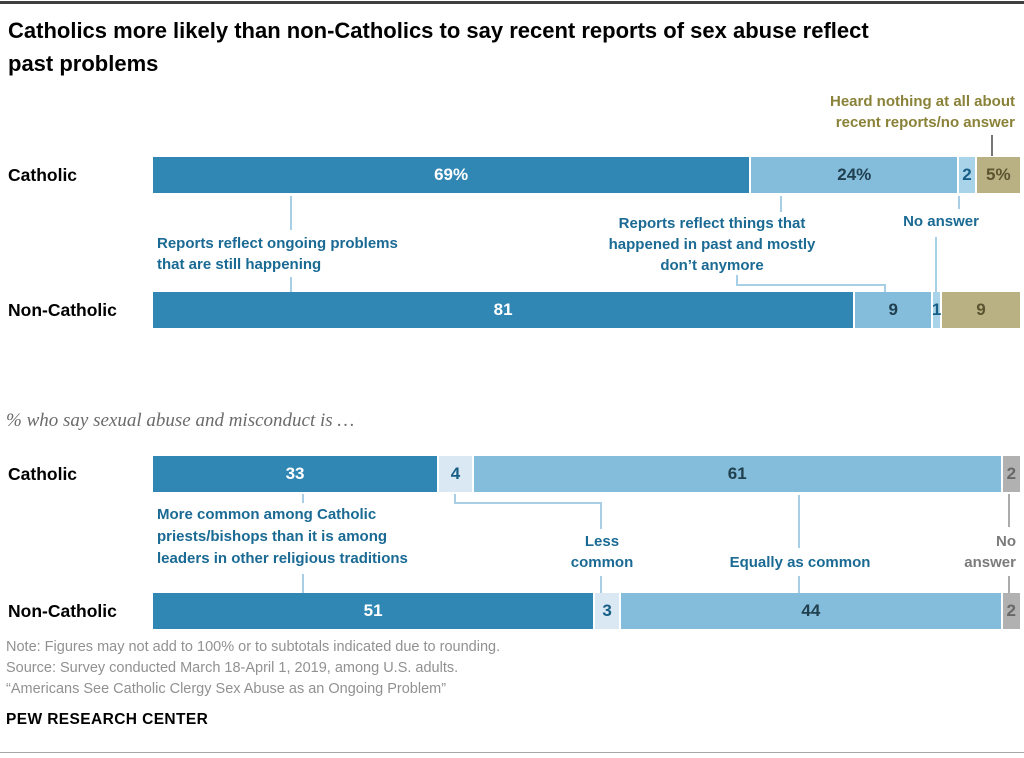 The image size is (1024, 758). I want to click on segment-less-common-non-catholic: 3, so click(608, 611).